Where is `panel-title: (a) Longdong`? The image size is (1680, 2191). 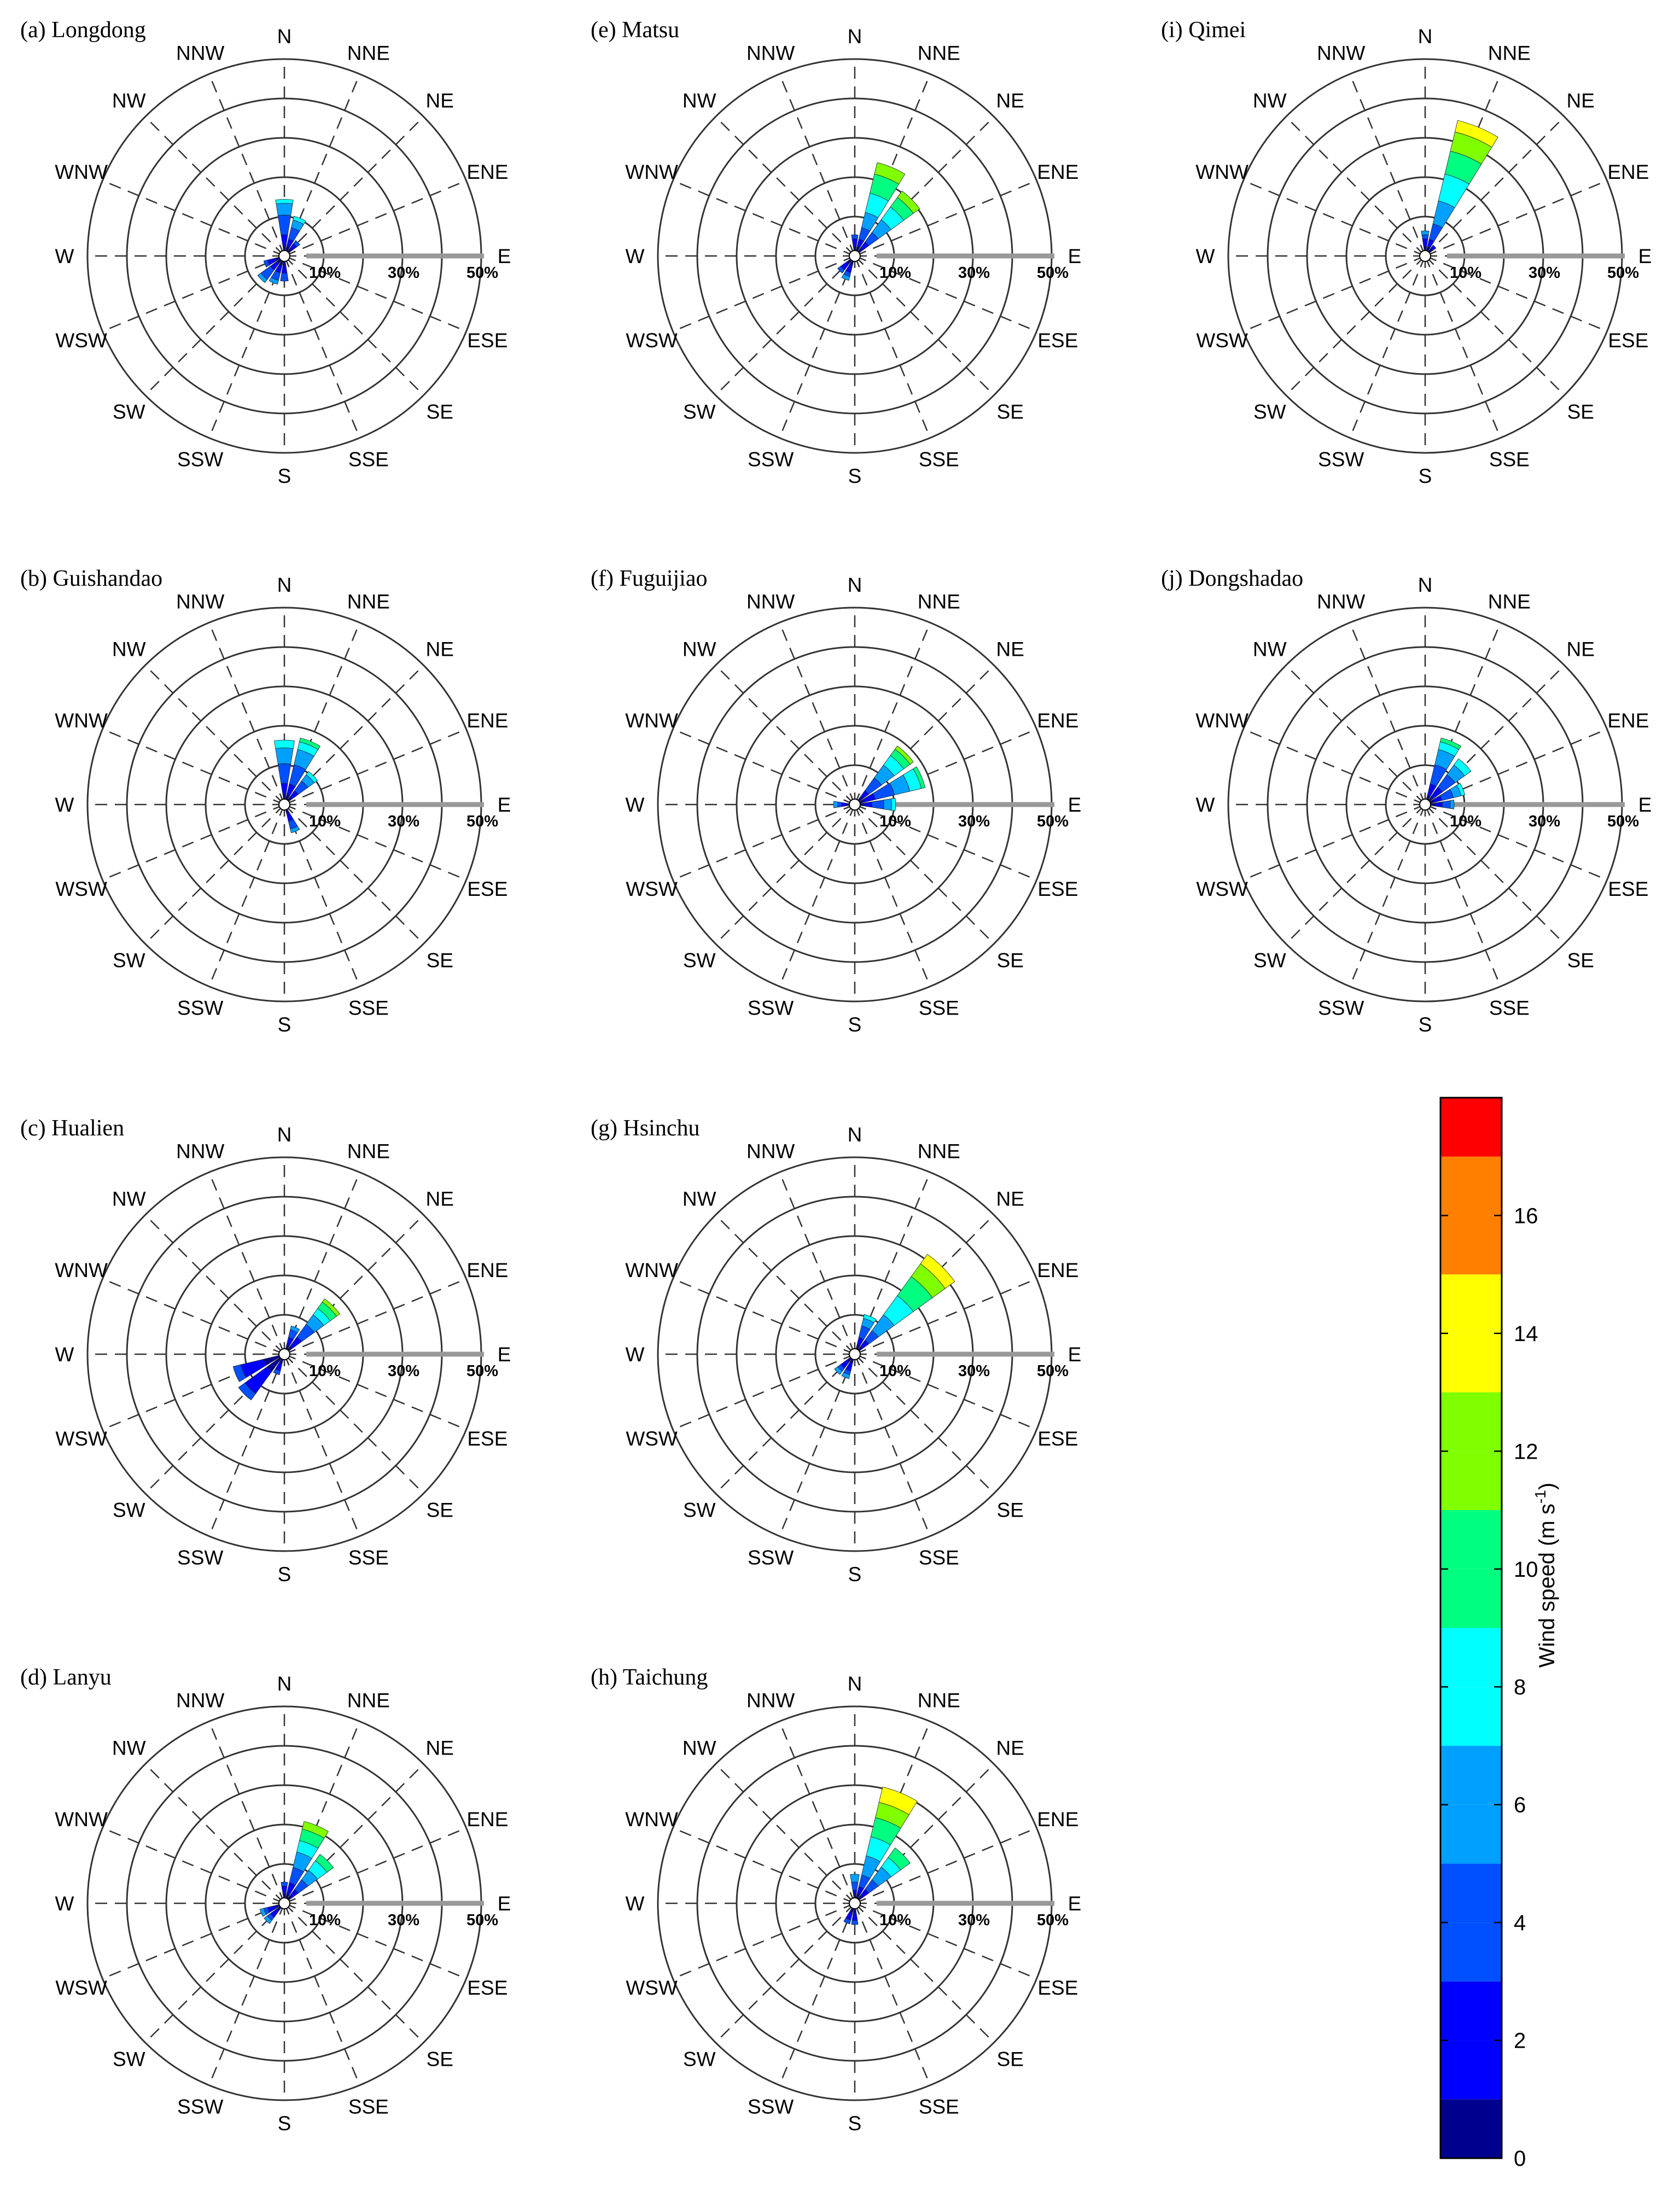
panel-title: (a) Longdong is located at coordinates (83, 31).